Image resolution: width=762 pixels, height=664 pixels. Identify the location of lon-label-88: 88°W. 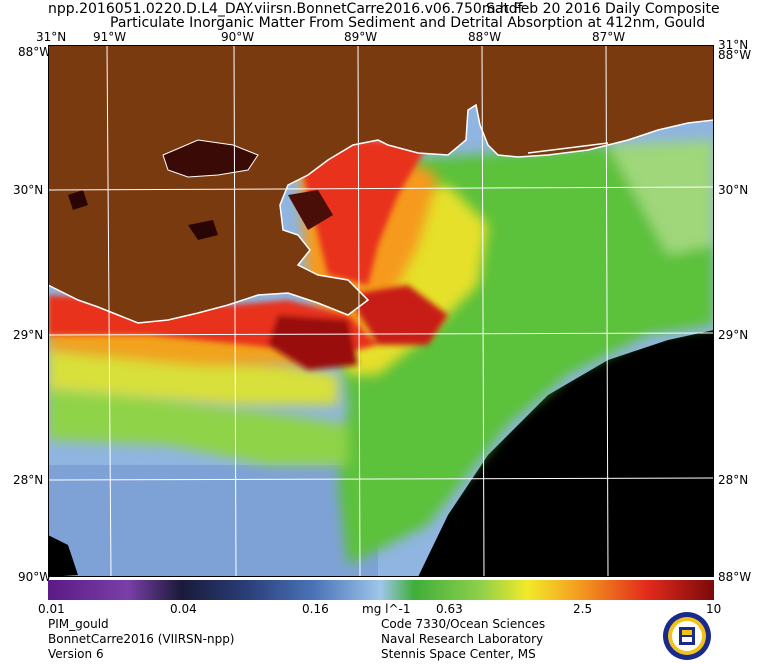
(485, 37).